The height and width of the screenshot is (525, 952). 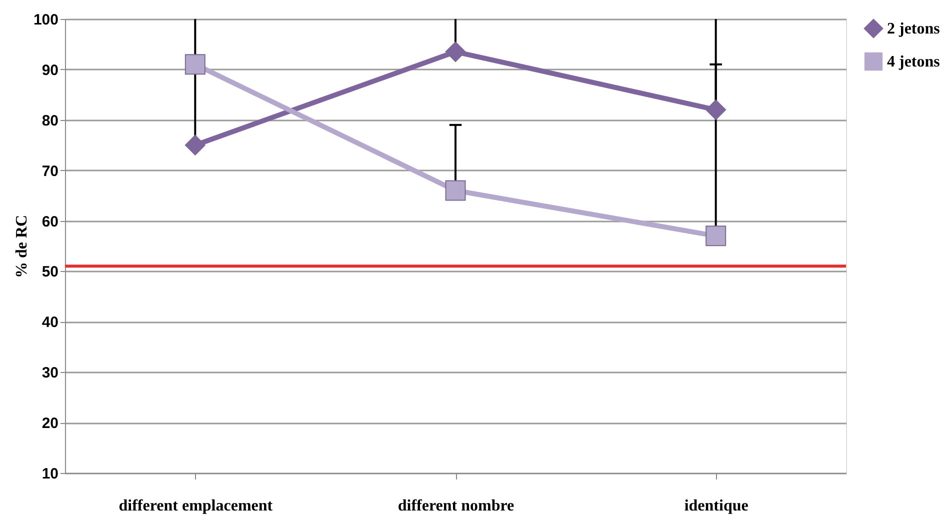 I want to click on y-tick-label: 100, so click(x=45, y=20).